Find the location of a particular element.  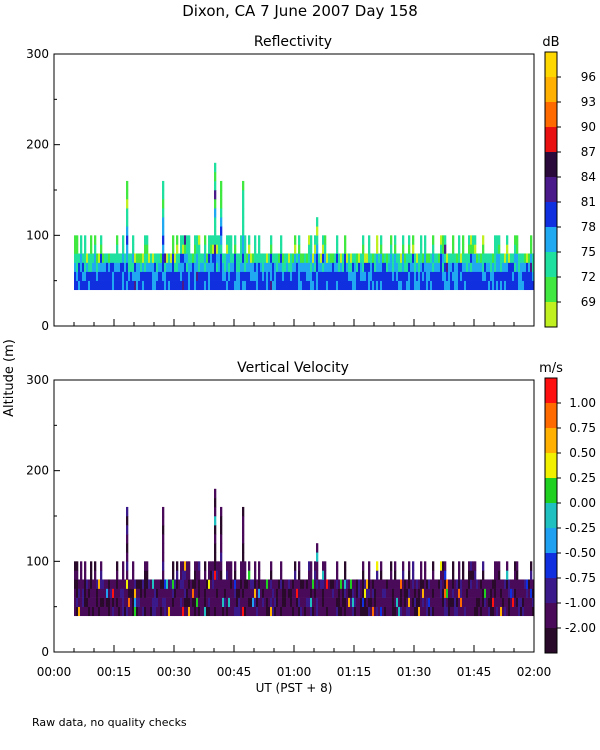

x-tick-label: 01:30 is located at coordinates (414, 672).